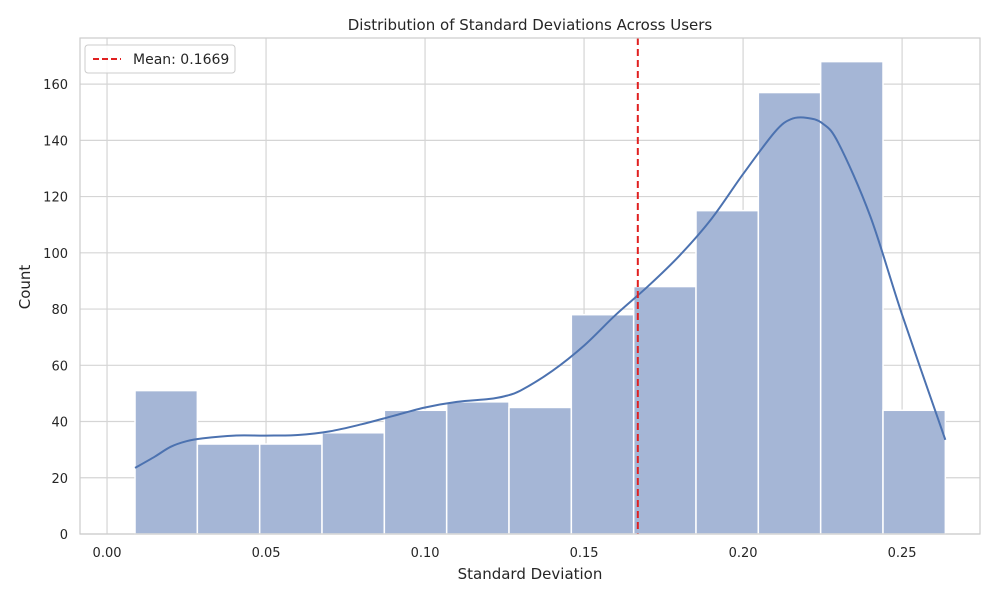 The image size is (1000, 604). I want to click on x-tick-label: 0.20, so click(743, 553).